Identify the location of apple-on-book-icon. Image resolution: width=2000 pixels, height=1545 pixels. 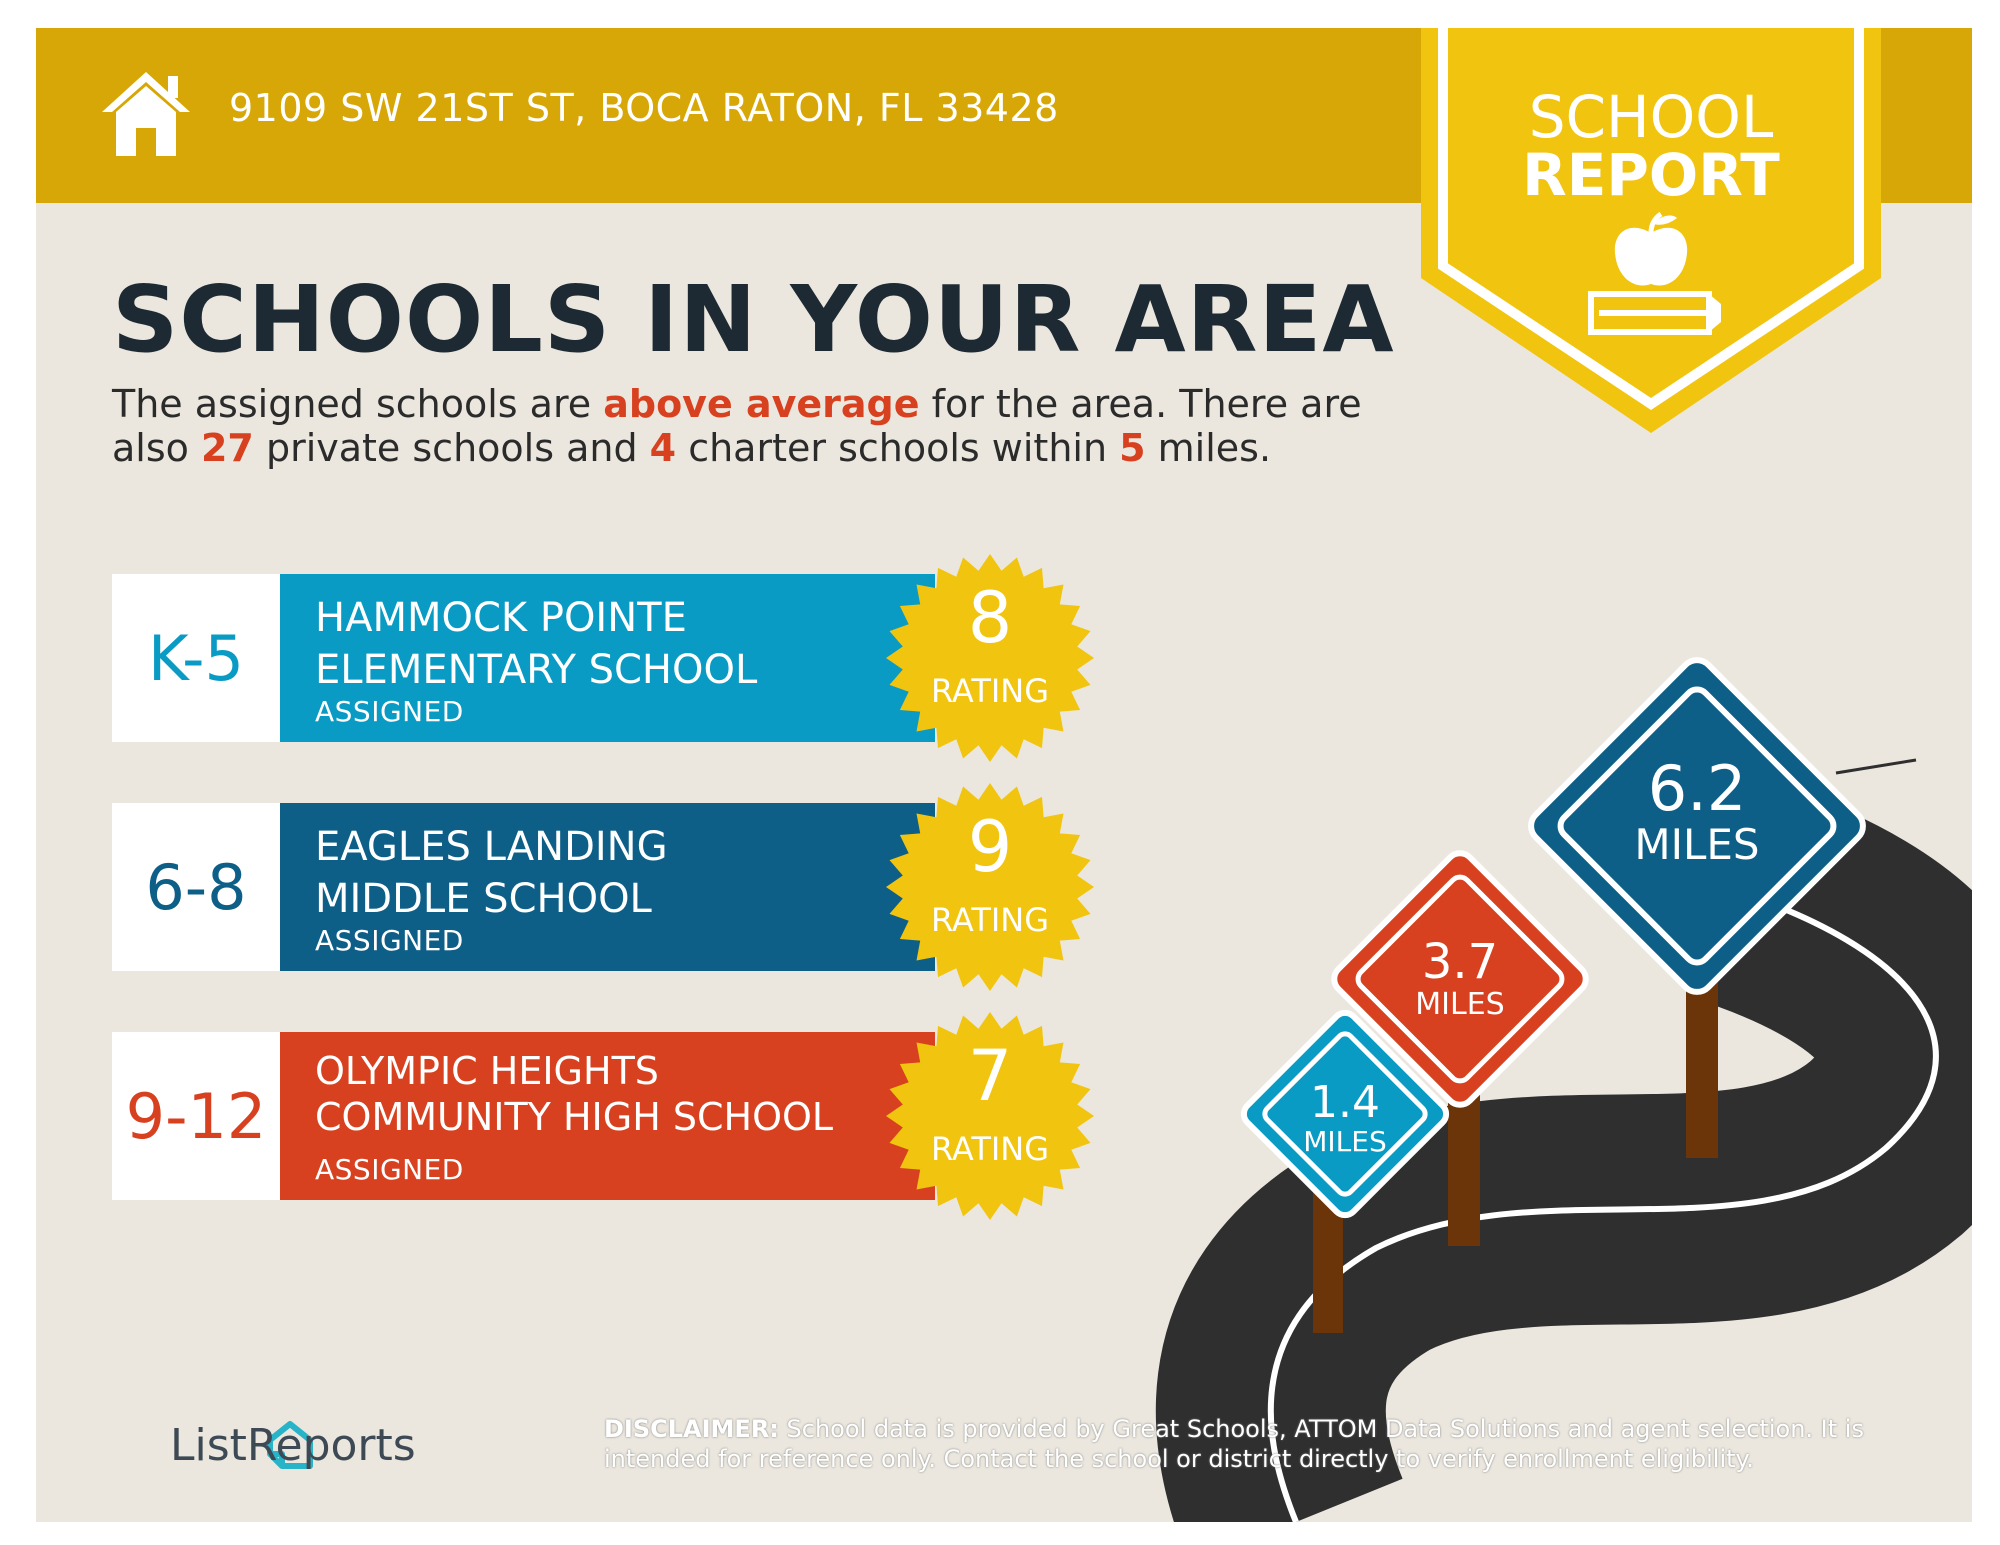
(1654, 273).